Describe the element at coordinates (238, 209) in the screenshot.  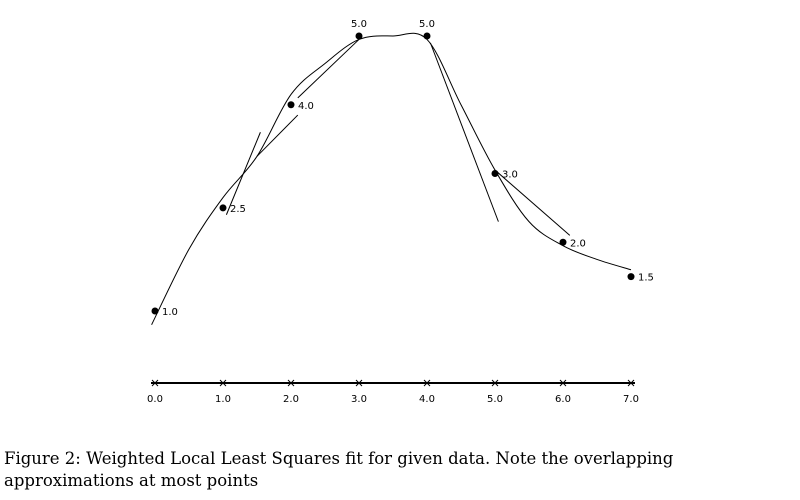
I see `point-label-1: 2.5` at that location.